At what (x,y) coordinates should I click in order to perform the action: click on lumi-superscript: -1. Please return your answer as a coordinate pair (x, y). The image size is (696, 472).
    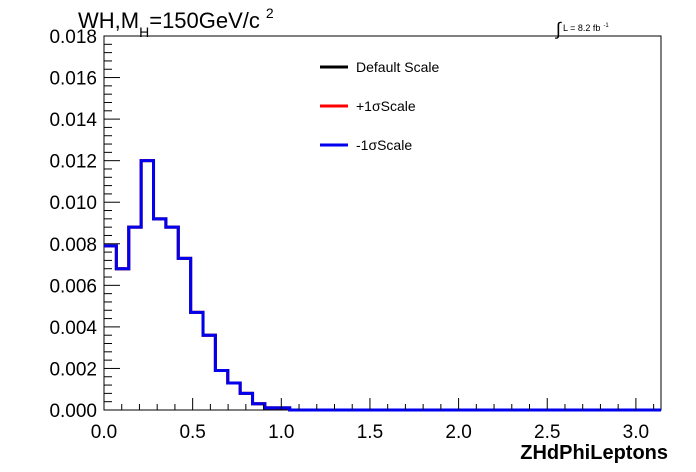
    Looking at the image, I should click on (606, 26).